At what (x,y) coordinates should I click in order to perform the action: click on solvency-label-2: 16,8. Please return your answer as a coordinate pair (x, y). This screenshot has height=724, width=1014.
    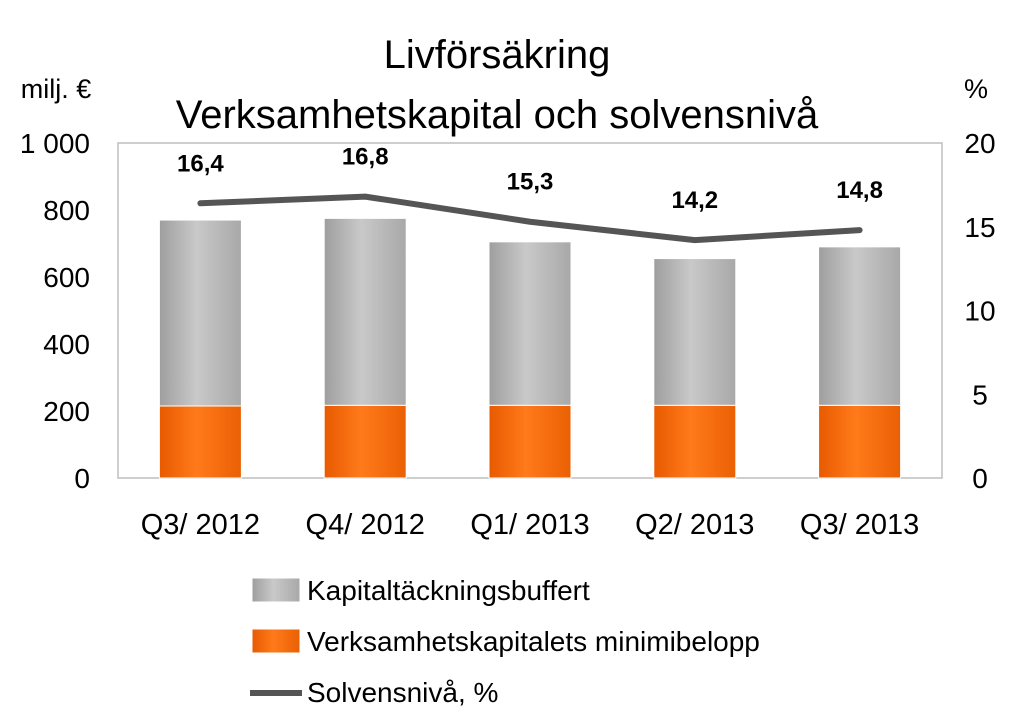
    Looking at the image, I should click on (365, 157).